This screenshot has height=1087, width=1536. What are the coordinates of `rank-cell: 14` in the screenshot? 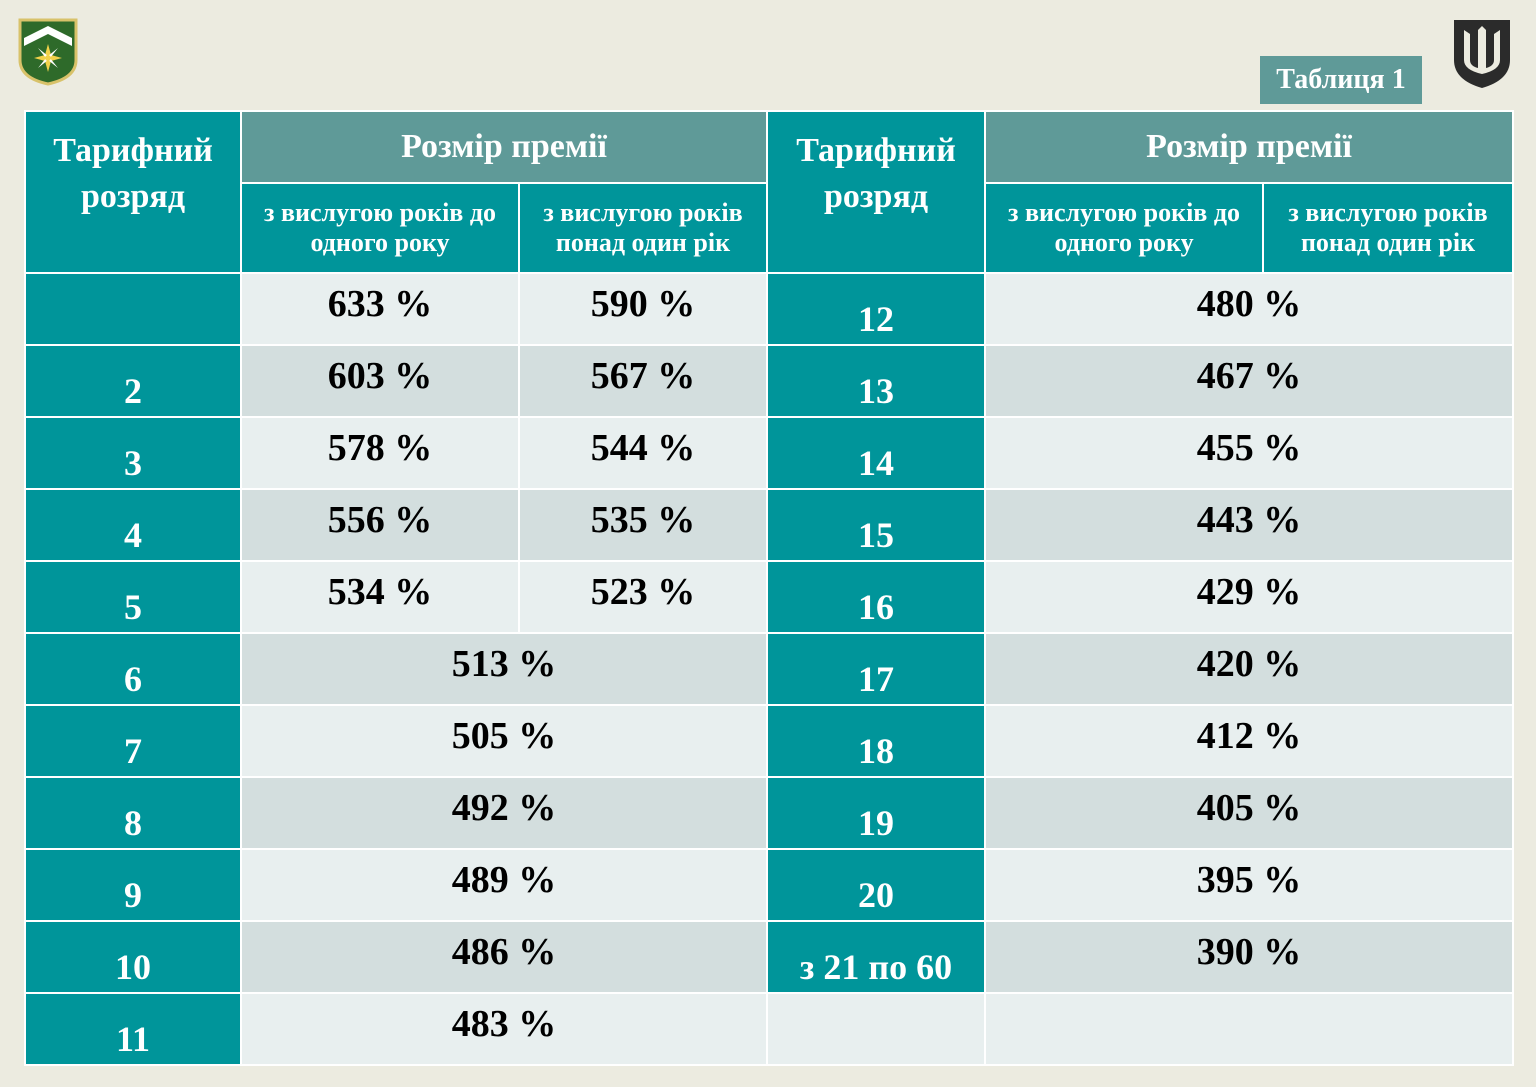 It's located at (876, 453).